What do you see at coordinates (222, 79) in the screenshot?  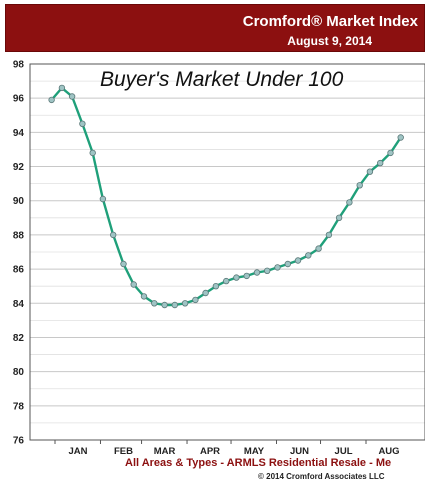 I see `chart-annotation: Buyer's Market Under 100` at bounding box center [222, 79].